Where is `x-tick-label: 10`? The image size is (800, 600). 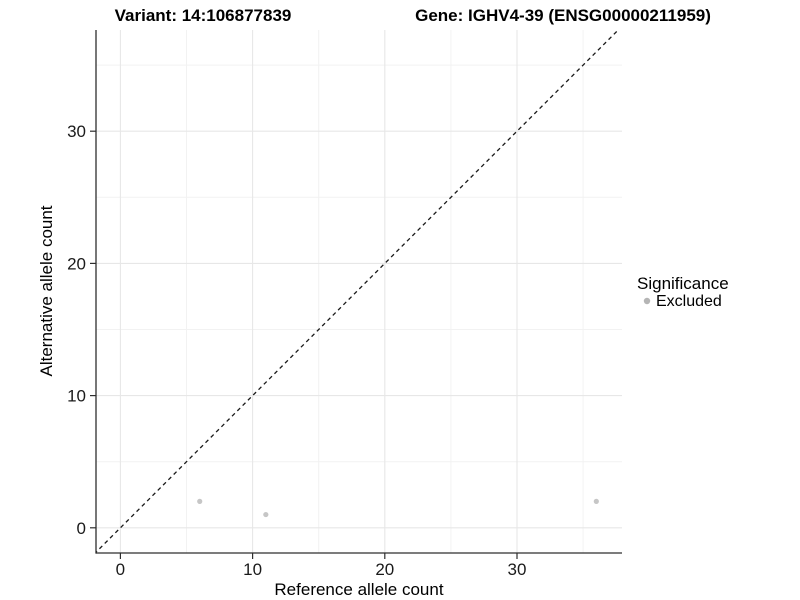
x-tick-label: 10 is located at coordinates (252, 569).